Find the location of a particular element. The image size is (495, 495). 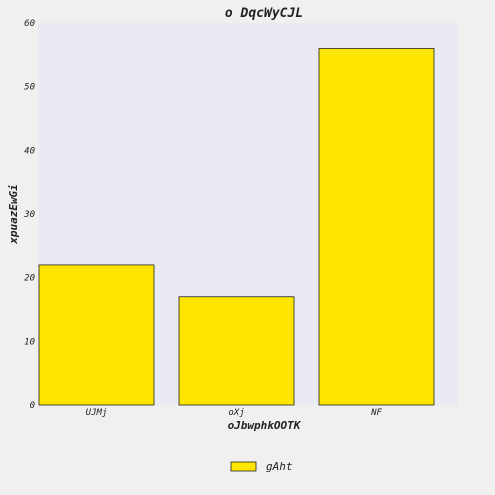

x-tick-label: oXj is located at coordinates (236, 413).